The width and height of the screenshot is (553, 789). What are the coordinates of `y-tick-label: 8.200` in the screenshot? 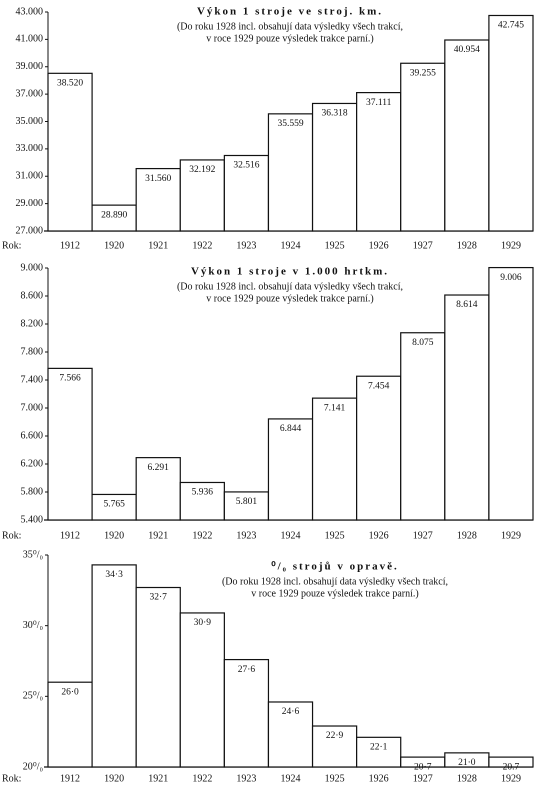 It's located at (32, 323).